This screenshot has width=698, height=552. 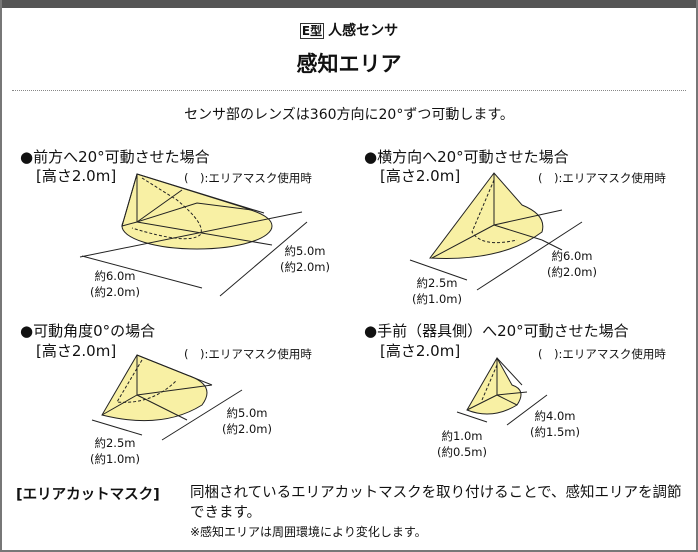 What do you see at coordinates (312, 31) in the screenshot?
I see `type-badge: E型` at bounding box center [312, 31].